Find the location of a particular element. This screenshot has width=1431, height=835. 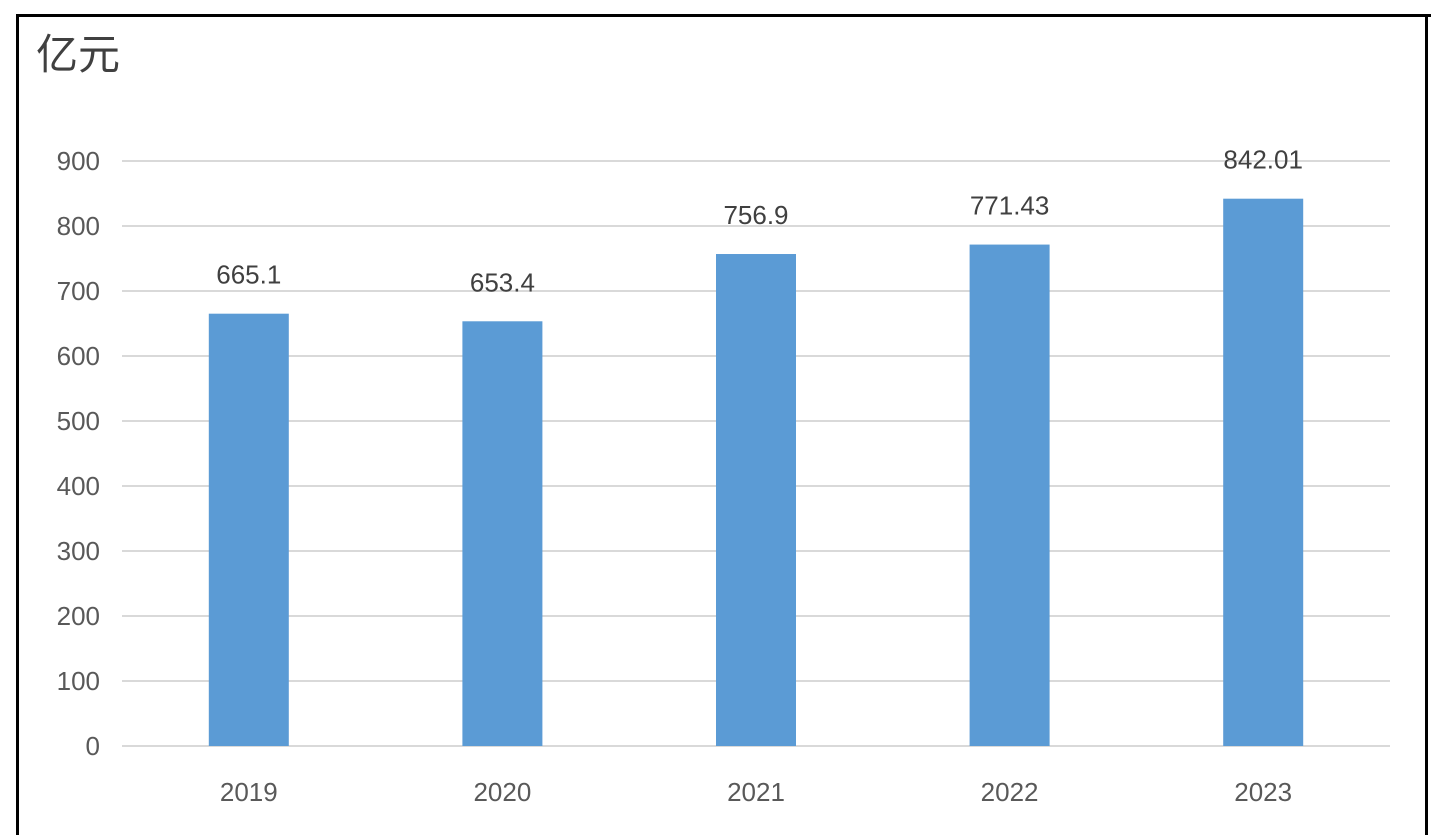

y-tick-label: 0 is located at coordinates (93, 746).